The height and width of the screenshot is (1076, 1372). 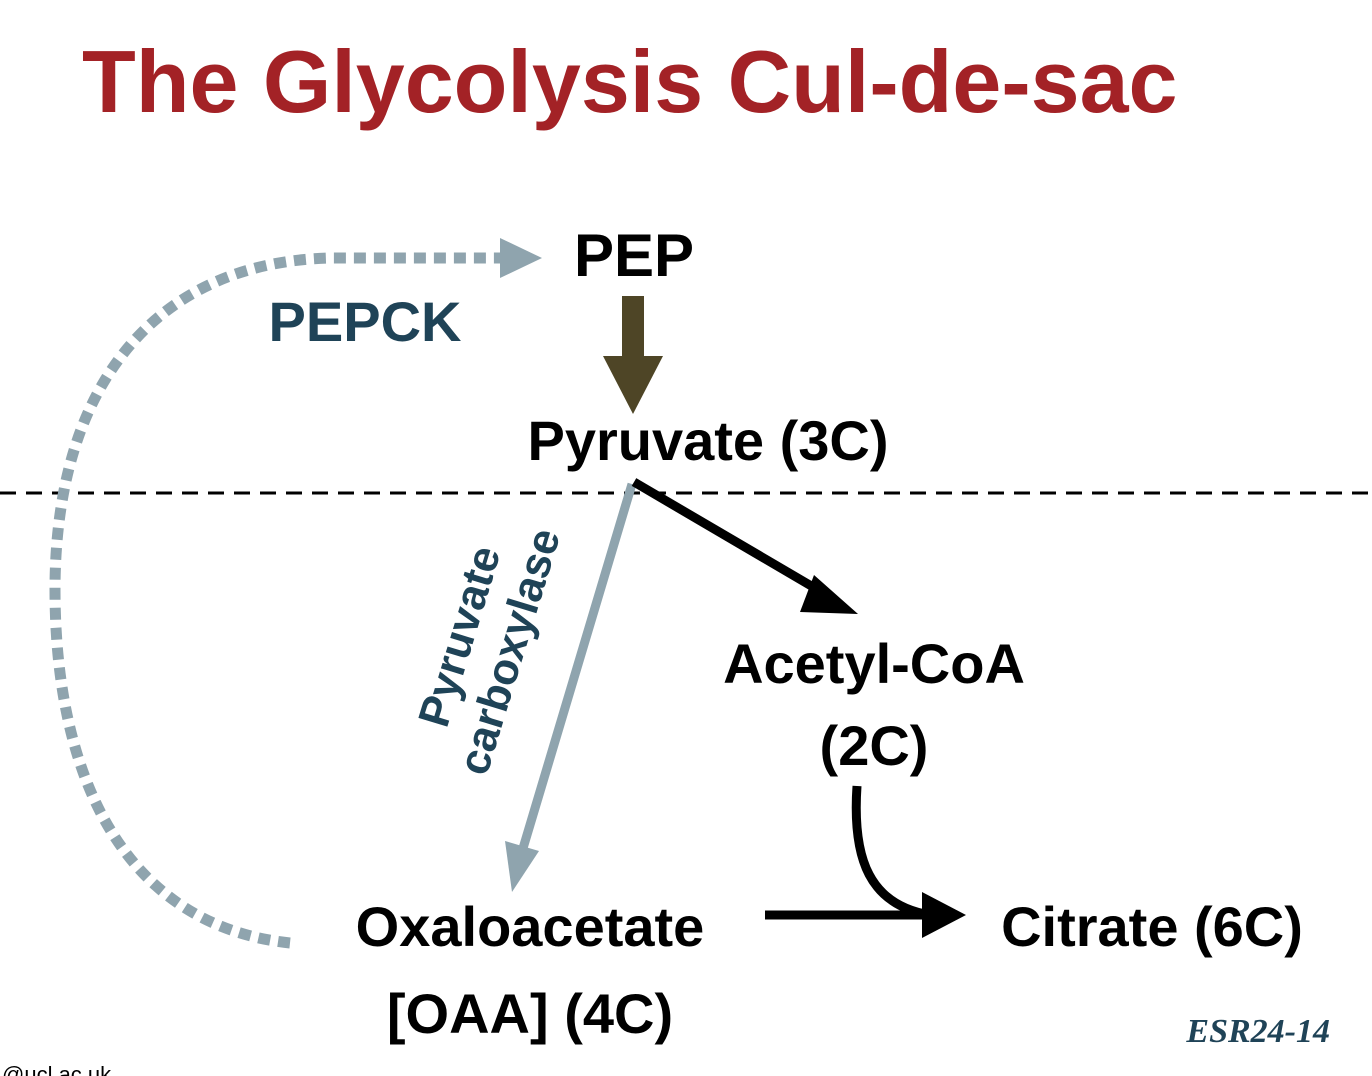 I want to click on pep-to-pyruvate-arrowhead, so click(x=633, y=385).